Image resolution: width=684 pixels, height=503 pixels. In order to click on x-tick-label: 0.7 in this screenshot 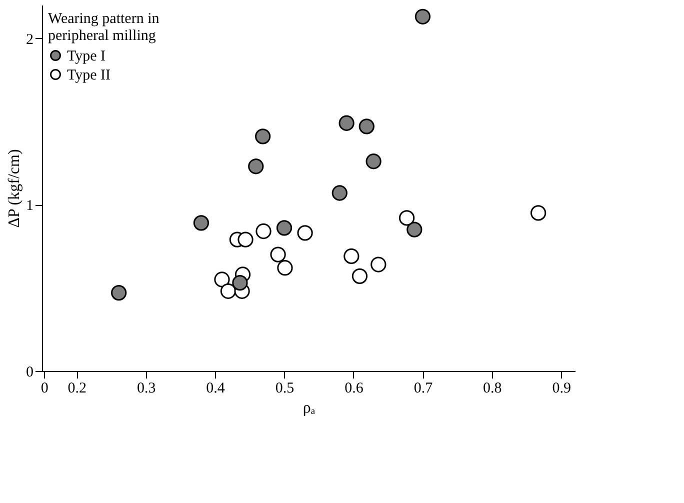, I will do `click(424, 388)`.